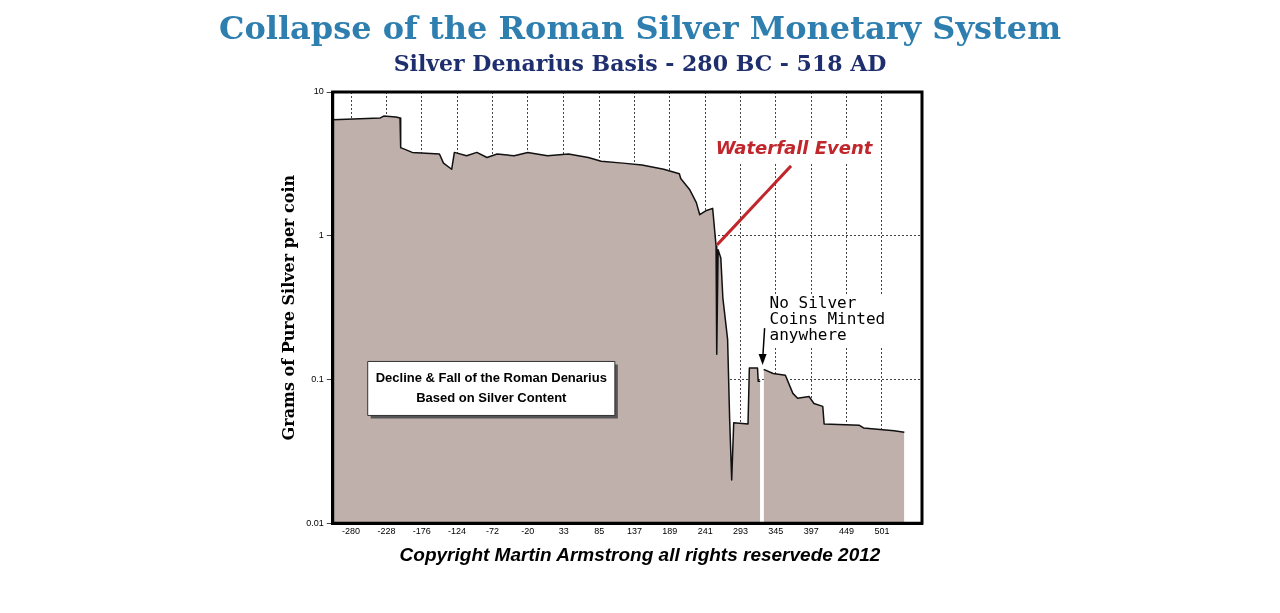 The width and height of the screenshot is (1280, 613). What do you see at coordinates (318, 91) in the screenshot?
I see `y-tick-label: 10` at bounding box center [318, 91].